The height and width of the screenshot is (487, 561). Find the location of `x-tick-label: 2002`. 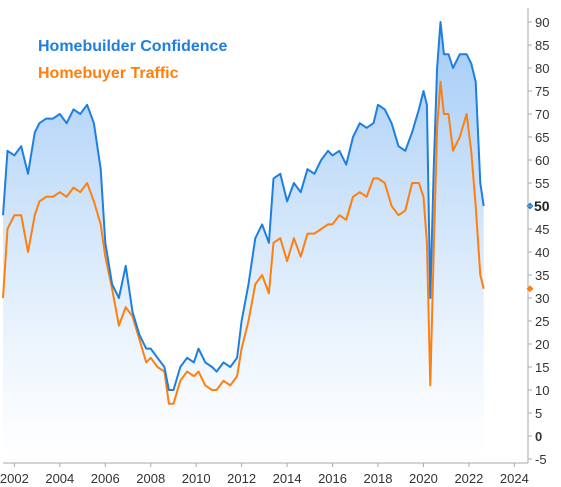

x-tick-label: 2002 is located at coordinates (14, 478).